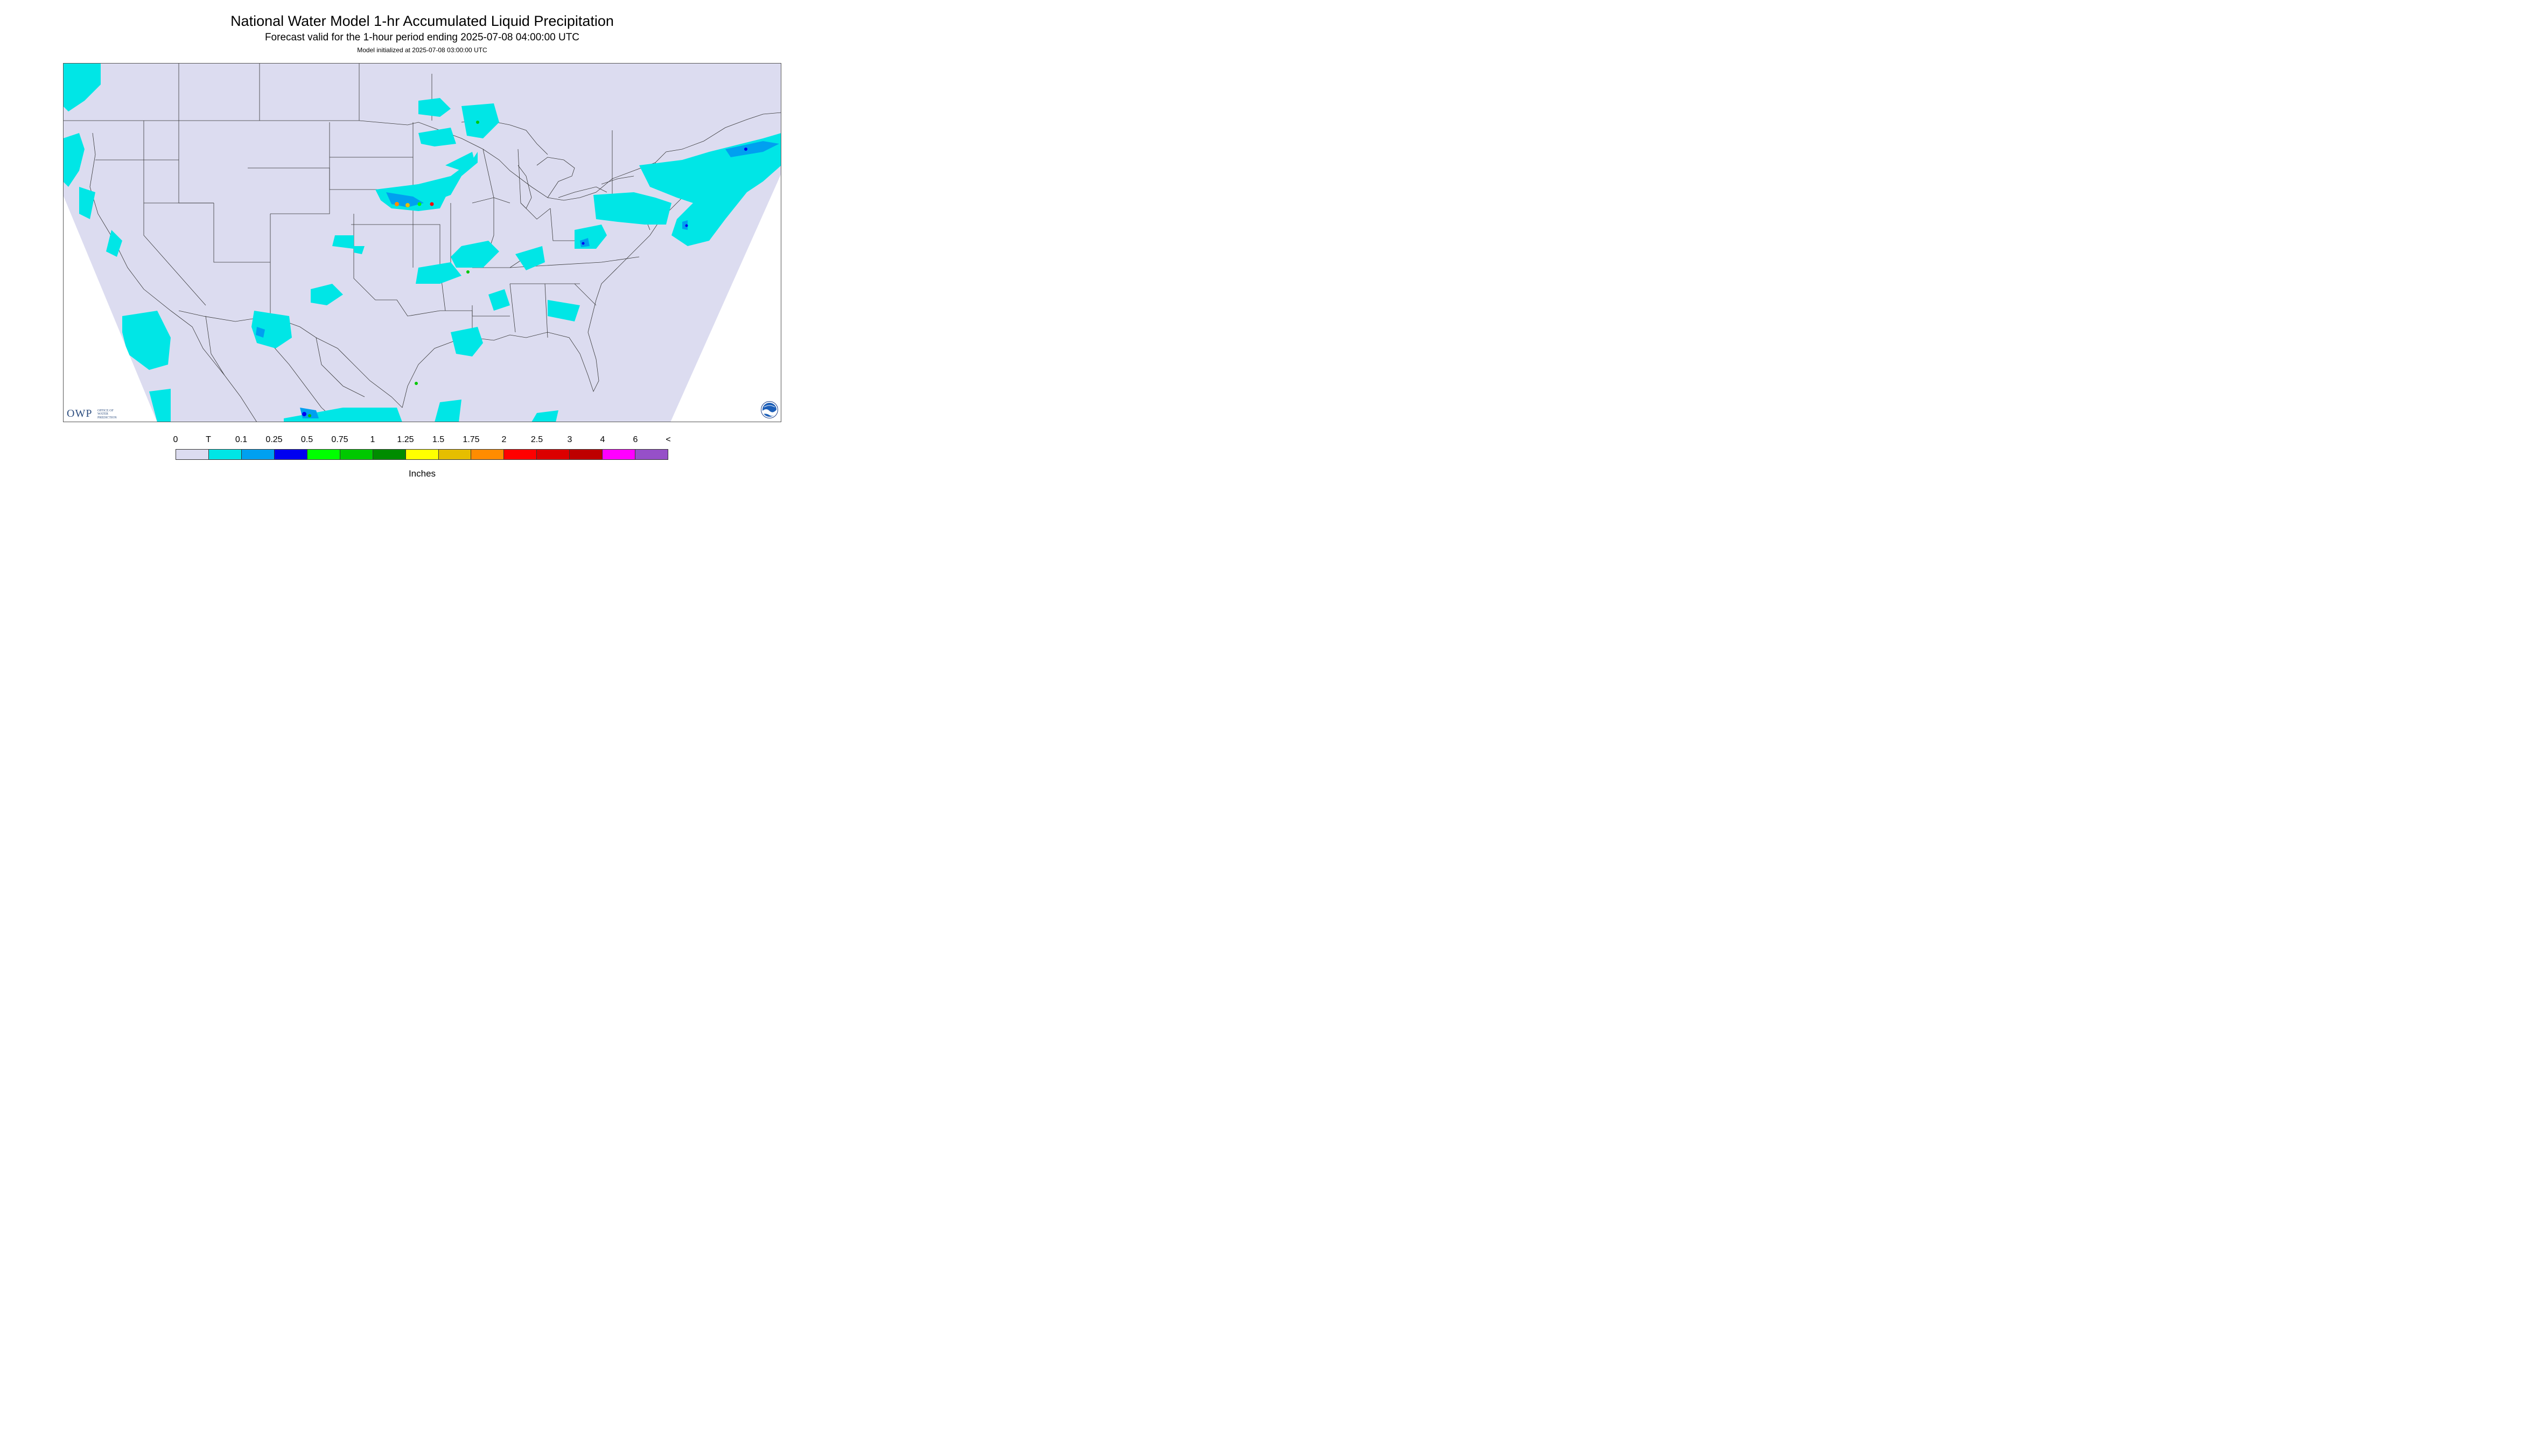 The image size is (2533, 1456). Describe the element at coordinates (422, 473) in the screenshot. I see `legend-units: Inches` at that location.